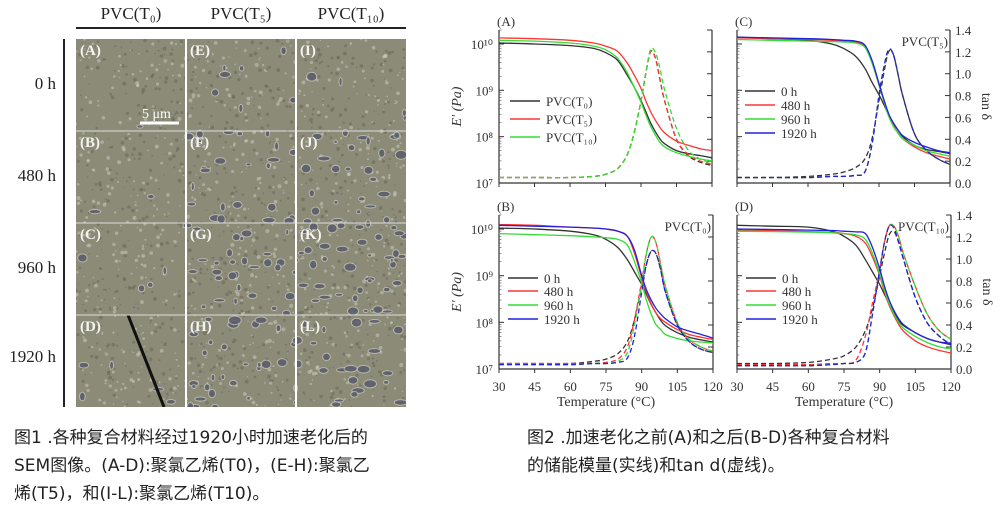 The width and height of the screenshot is (1000, 511). Describe the element at coordinates (132, 85) in the screenshot. I see `sem-panel: (A)` at that location.